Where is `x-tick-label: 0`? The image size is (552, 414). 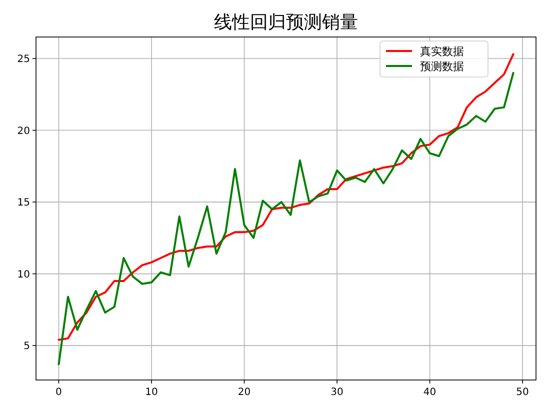 x-tick-label: 0 is located at coordinates (59, 392).